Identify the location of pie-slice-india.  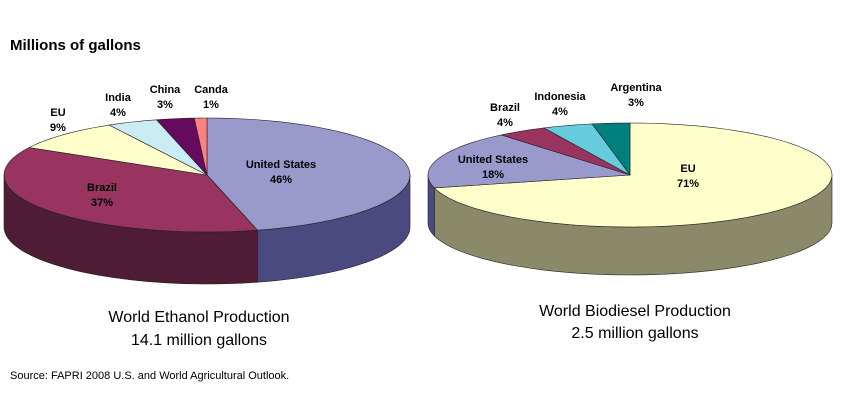
(158, 147).